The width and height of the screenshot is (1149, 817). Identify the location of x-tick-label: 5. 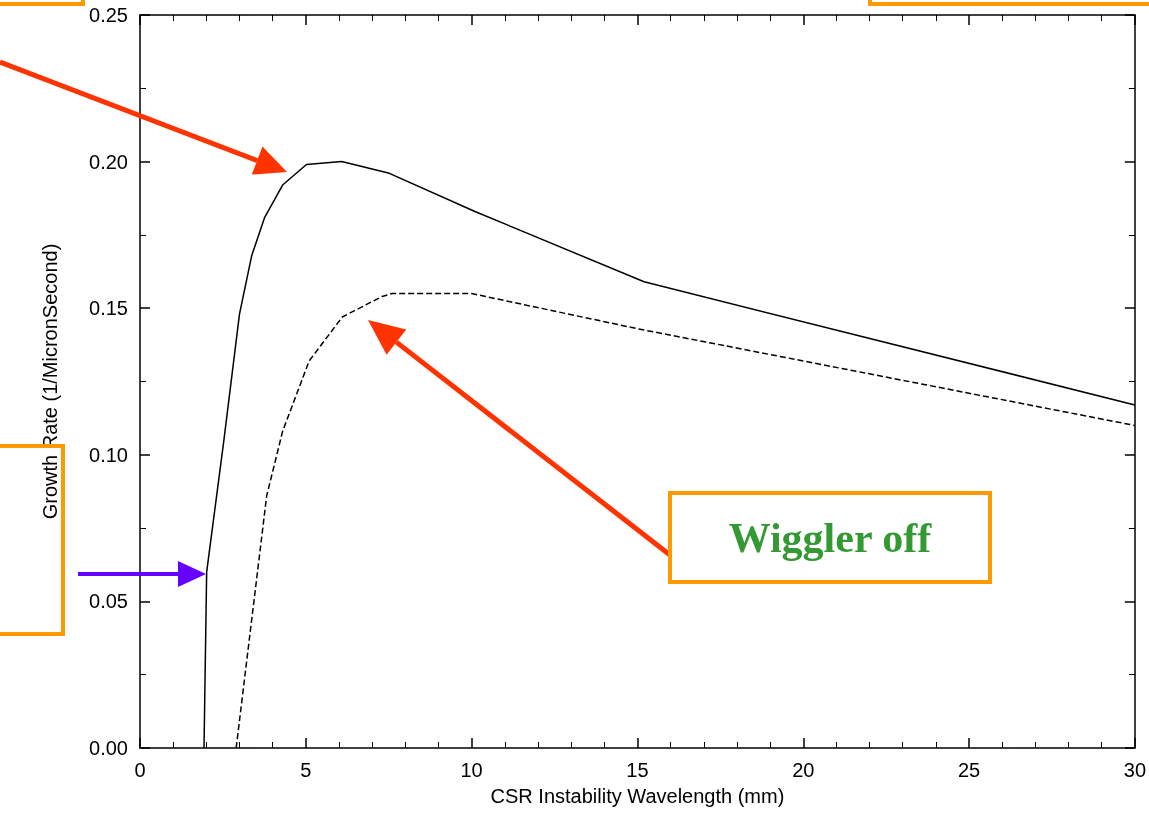
(306, 770).